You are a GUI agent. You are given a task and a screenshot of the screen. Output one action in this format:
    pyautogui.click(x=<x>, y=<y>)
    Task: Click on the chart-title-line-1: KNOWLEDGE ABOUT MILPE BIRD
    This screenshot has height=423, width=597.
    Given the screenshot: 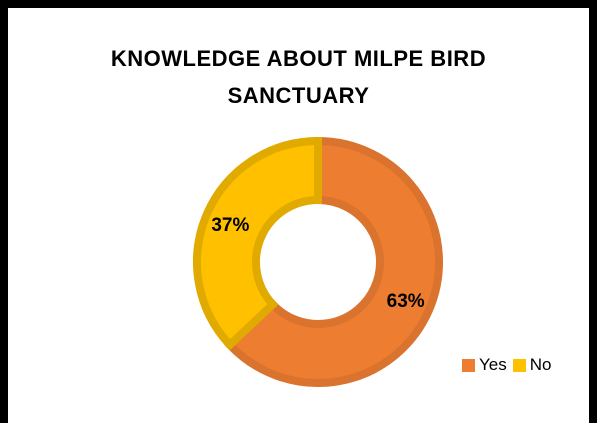 What is the action you would take?
    pyautogui.click(x=298, y=58)
    